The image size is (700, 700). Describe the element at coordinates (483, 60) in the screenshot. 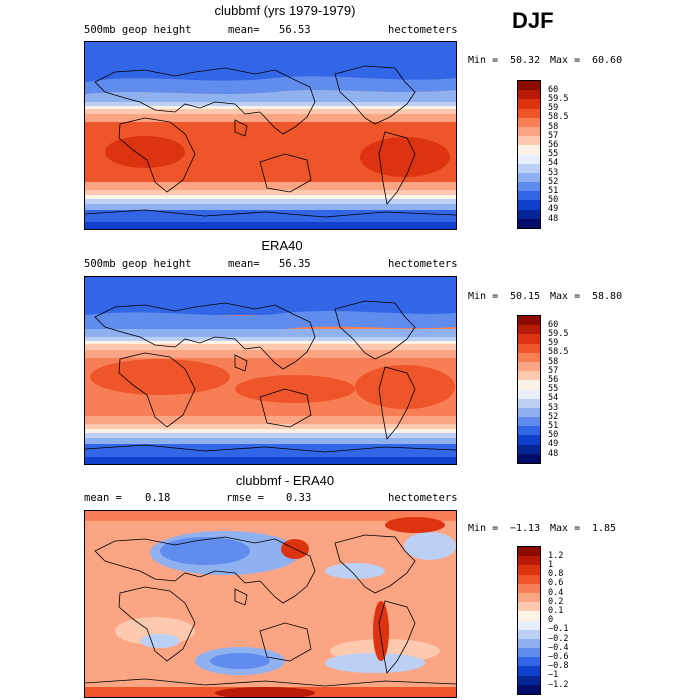

I see `panel1-min-label: Min =` at that location.